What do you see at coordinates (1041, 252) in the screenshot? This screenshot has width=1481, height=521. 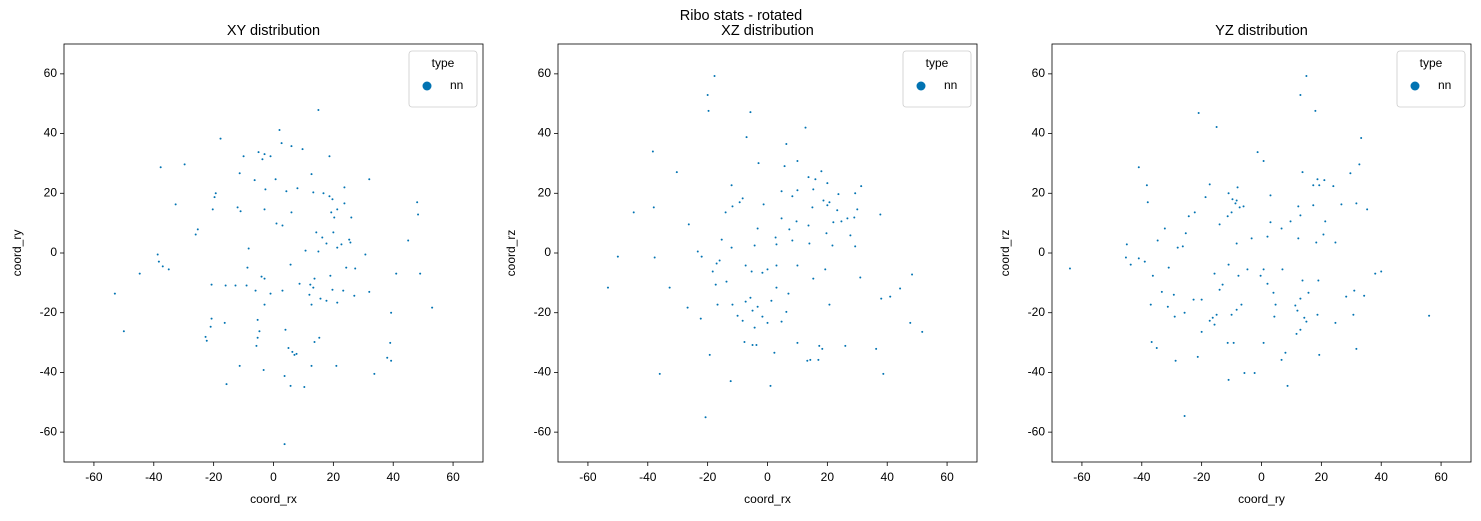 I see `y-tick-label: 0` at bounding box center [1041, 252].